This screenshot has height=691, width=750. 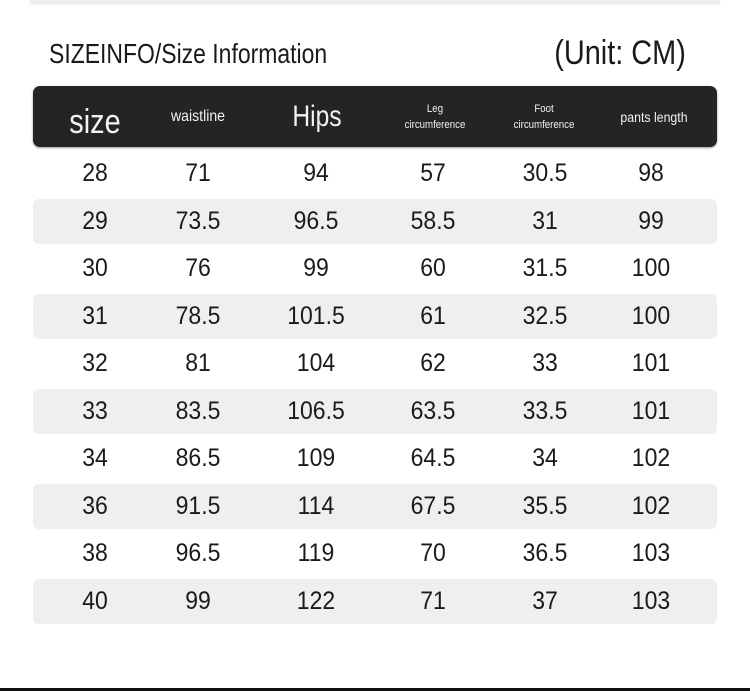 I want to click on table-cell: 114, so click(x=316, y=505).